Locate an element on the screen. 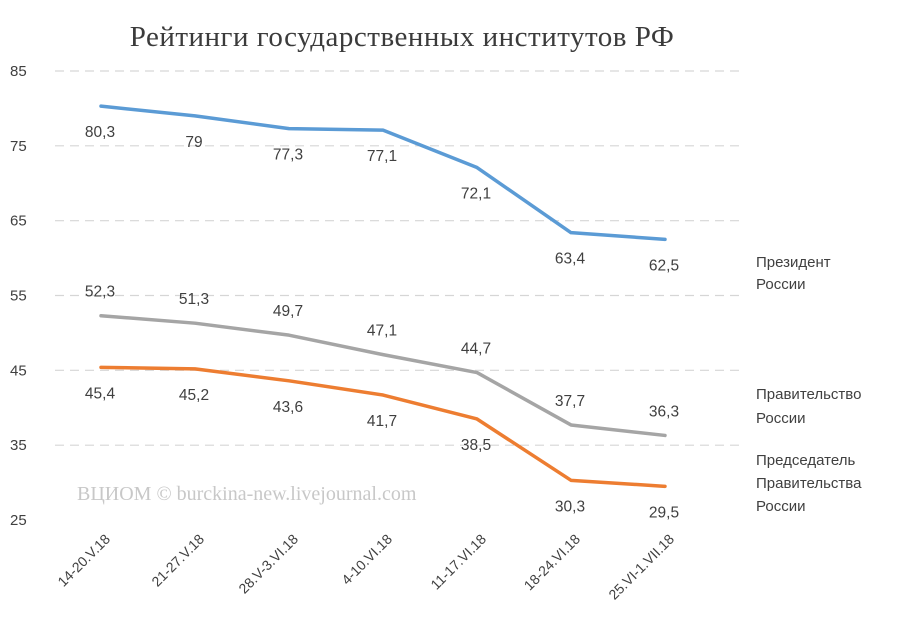  x-tick-label: 28.V-3.VI.18 is located at coordinates (268, 564).